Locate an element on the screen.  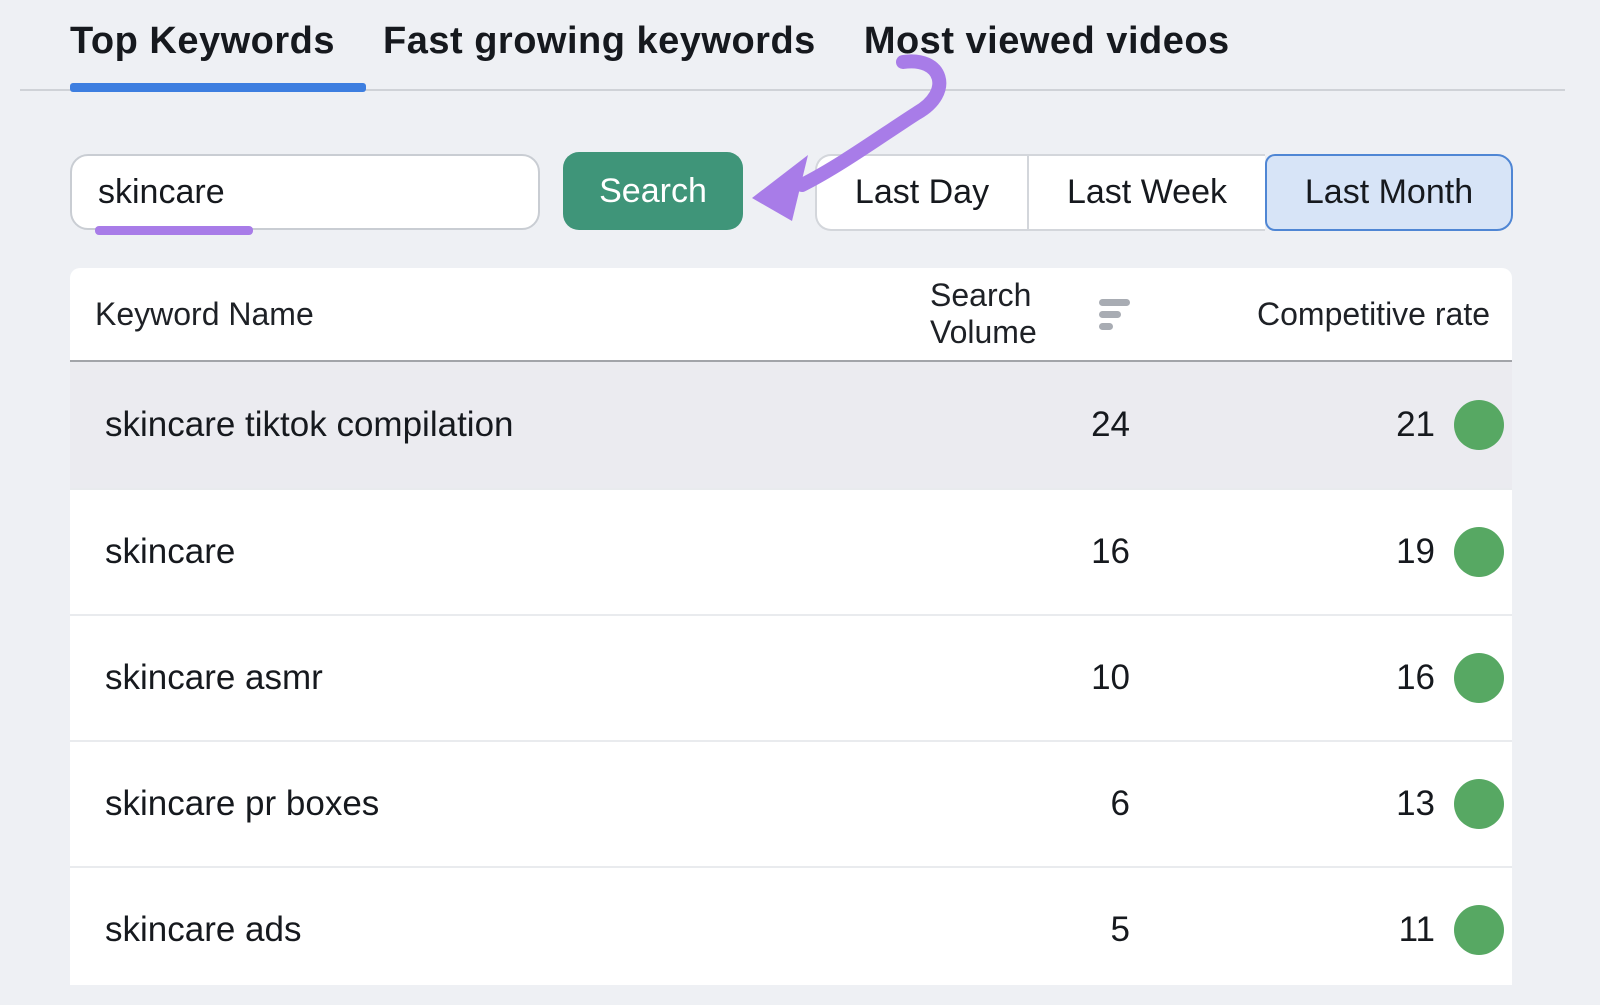
competitive-rate-cell: 21 is located at coordinates (1321, 425).